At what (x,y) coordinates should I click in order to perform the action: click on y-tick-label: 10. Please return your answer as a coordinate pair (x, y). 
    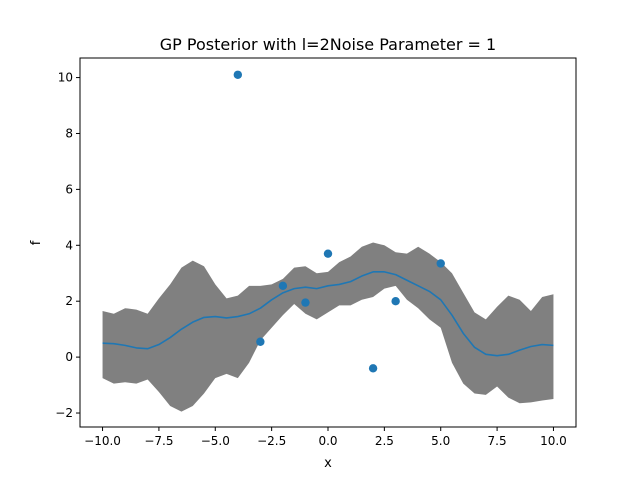
    Looking at the image, I should click on (65, 78).